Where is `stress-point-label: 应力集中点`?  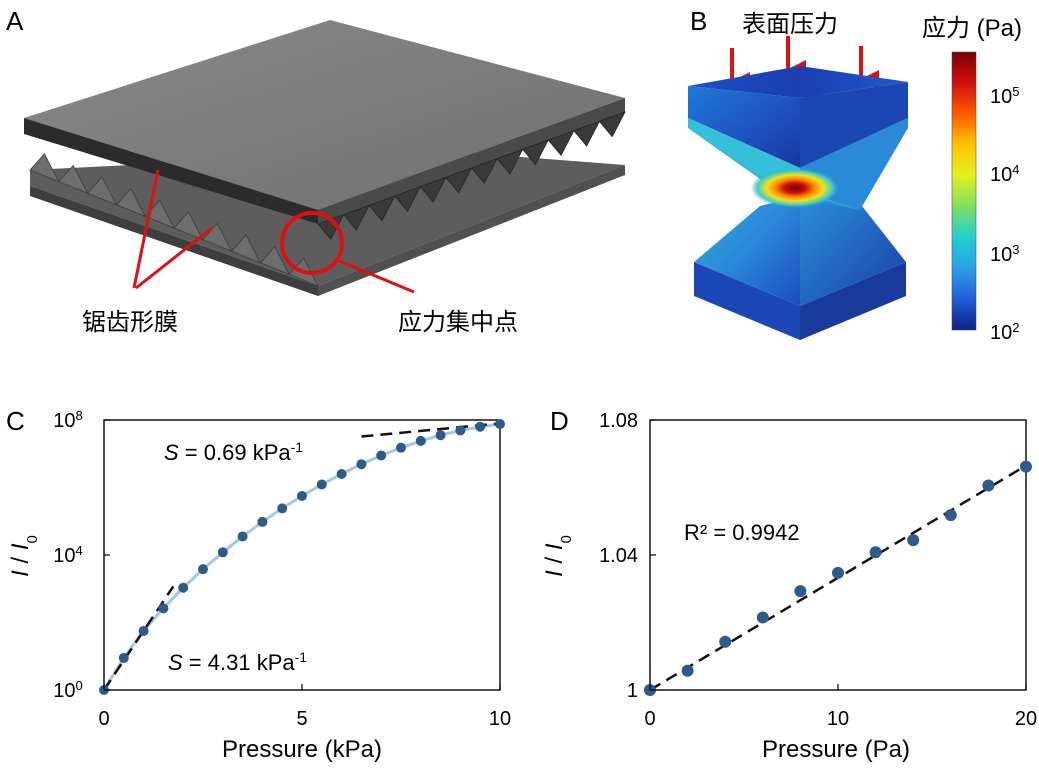 stress-point-label: 应力集中点 is located at coordinates (458, 322).